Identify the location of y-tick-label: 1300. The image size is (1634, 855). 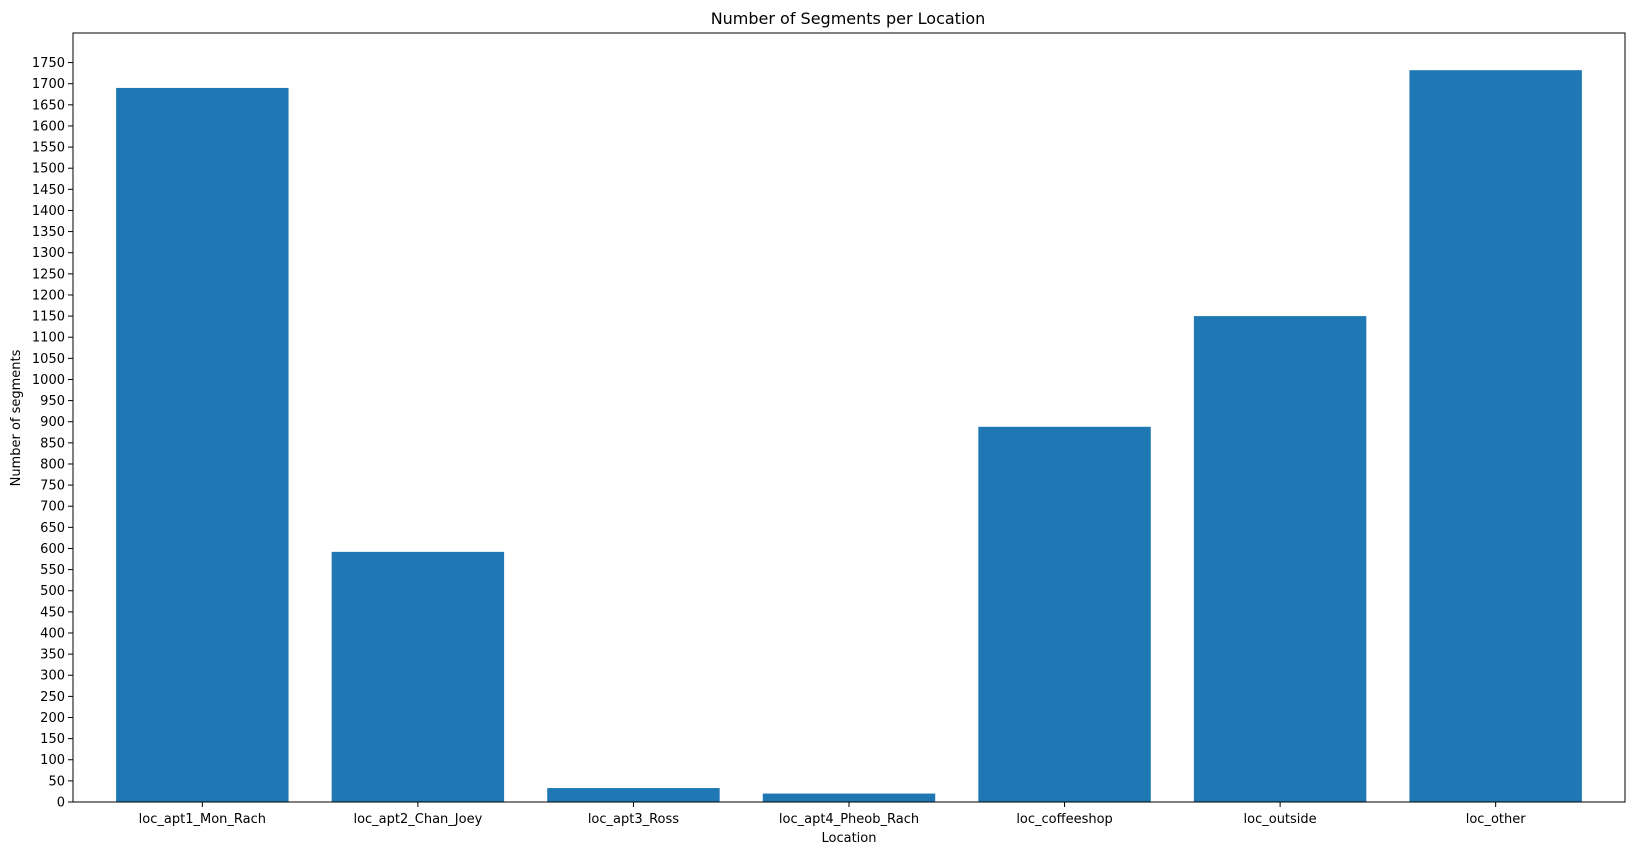
(48, 253).